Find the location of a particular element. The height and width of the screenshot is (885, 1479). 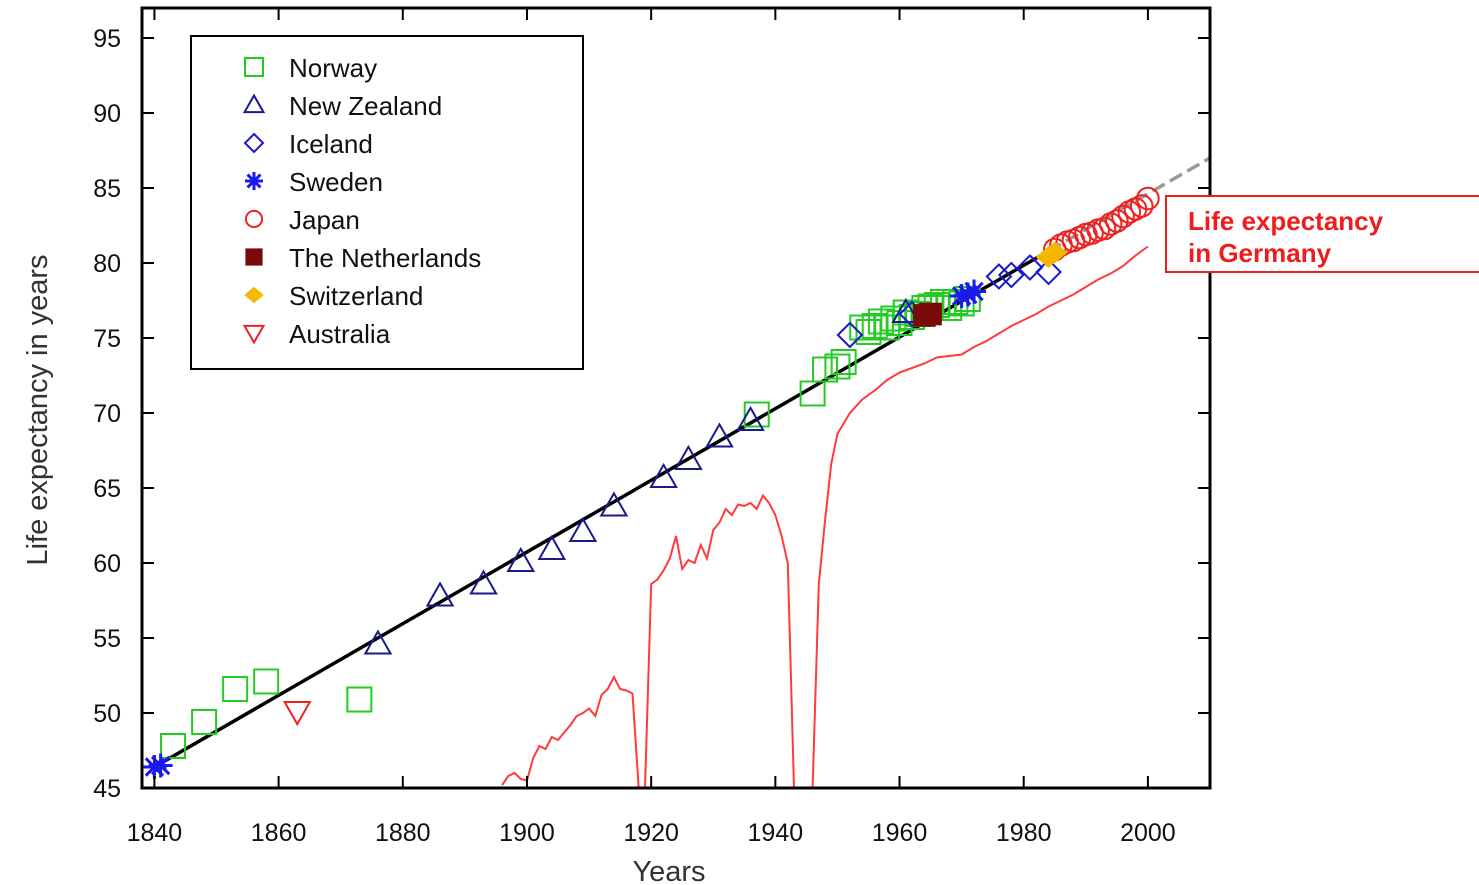

legend-marker-sweden is located at coordinates (254, 181).